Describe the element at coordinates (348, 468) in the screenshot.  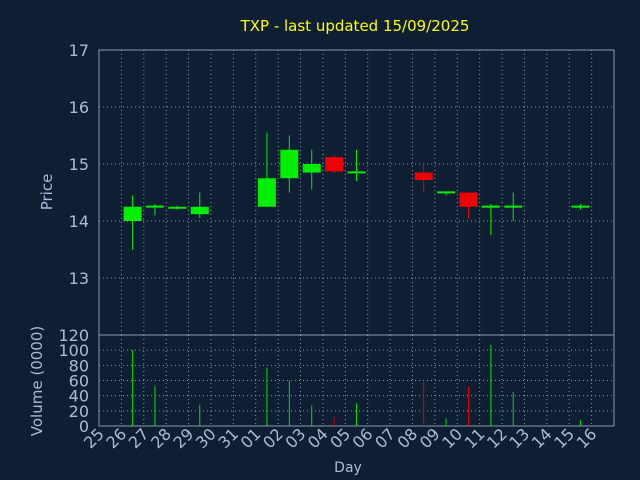
I see `day-axis-label: Day` at that location.